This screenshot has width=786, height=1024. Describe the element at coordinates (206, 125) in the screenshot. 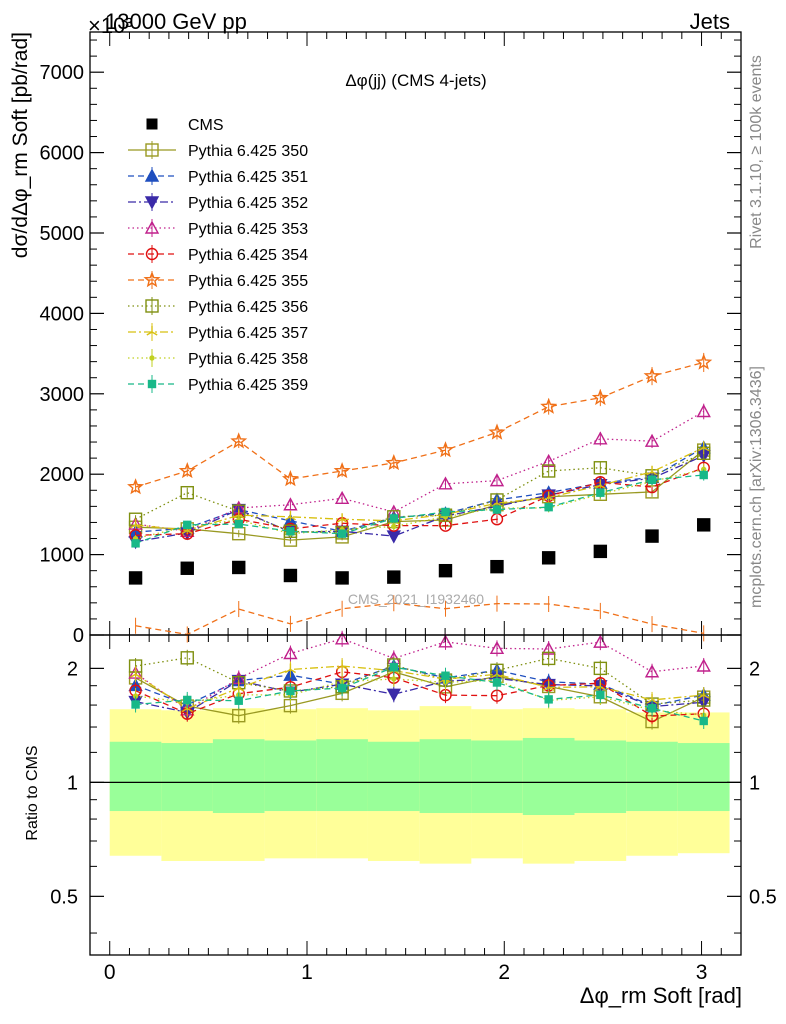

I see `legend-label: CMS` at that location.